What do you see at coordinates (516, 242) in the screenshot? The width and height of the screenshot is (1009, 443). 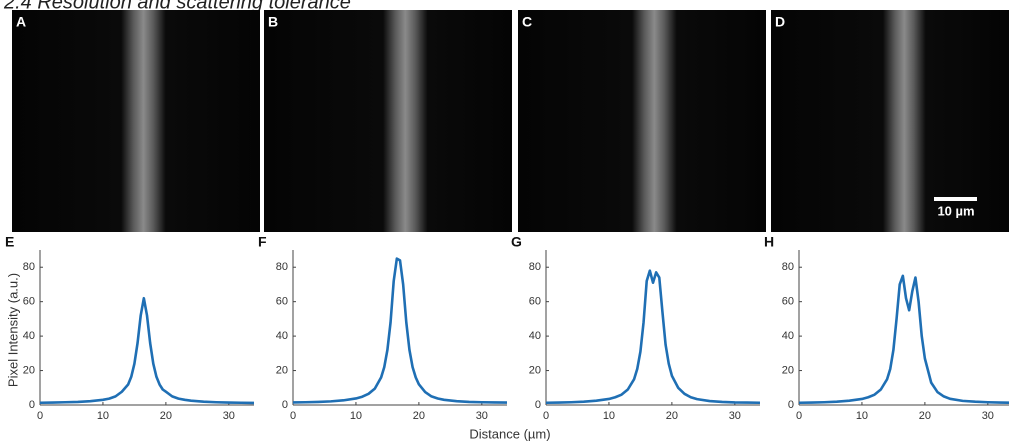 I see `panel-label: G` at bounding box center [516, 242].